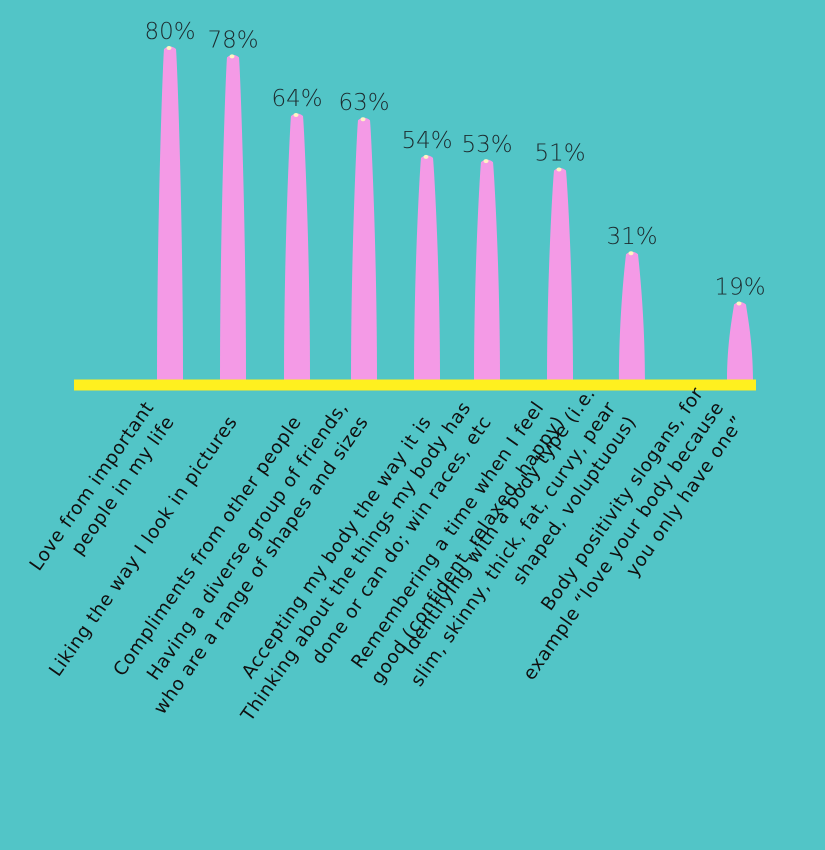 This screenshot has height=850, width=825. What do you see at coordinates (363, 103) in the screenshot?
I see `value-label-4: 63%` at bounding box center [363, 103].